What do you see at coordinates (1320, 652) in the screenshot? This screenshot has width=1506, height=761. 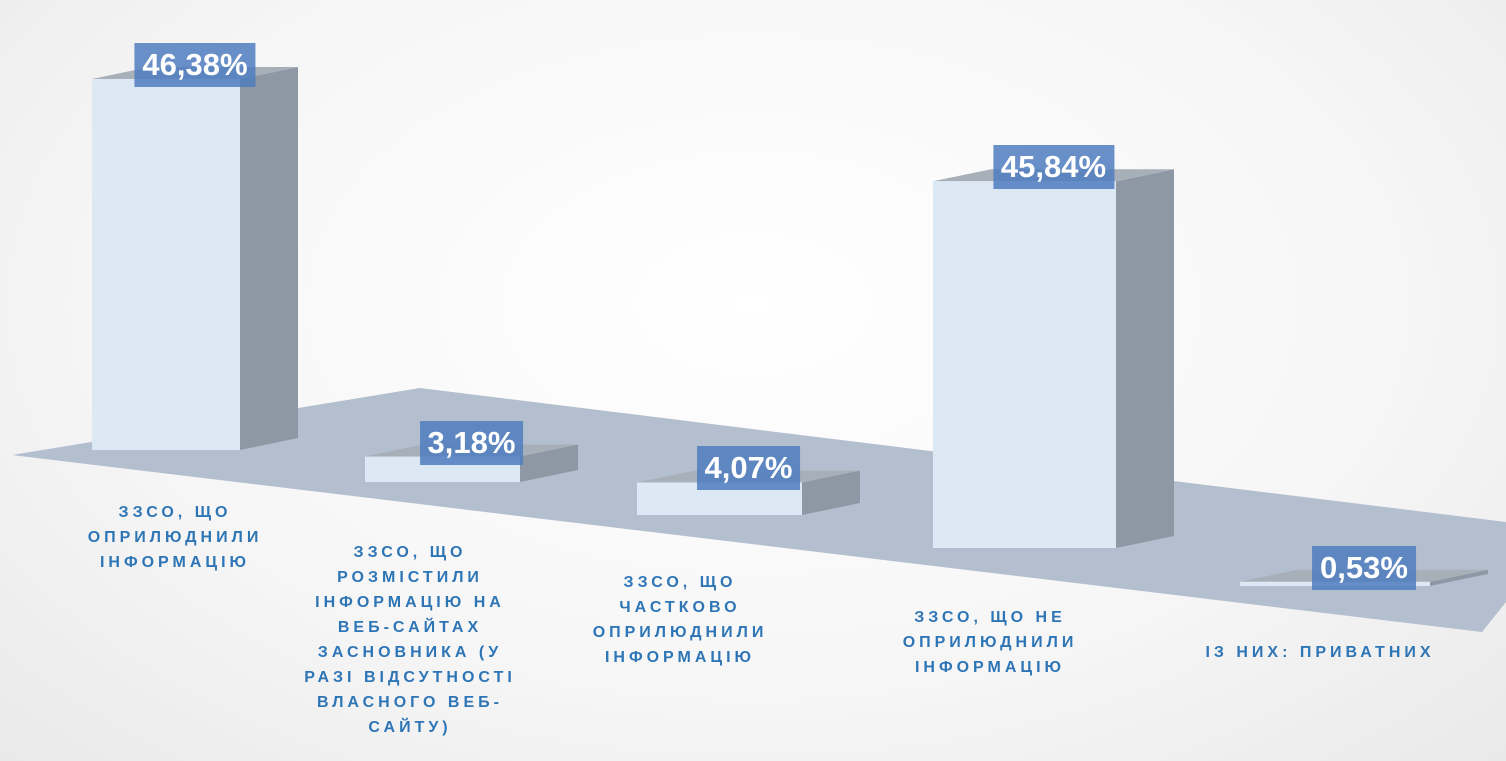 I see `category-label: ІЗ НИХ: ПРИВАТНИХ` at bounding box center [1320, 652].